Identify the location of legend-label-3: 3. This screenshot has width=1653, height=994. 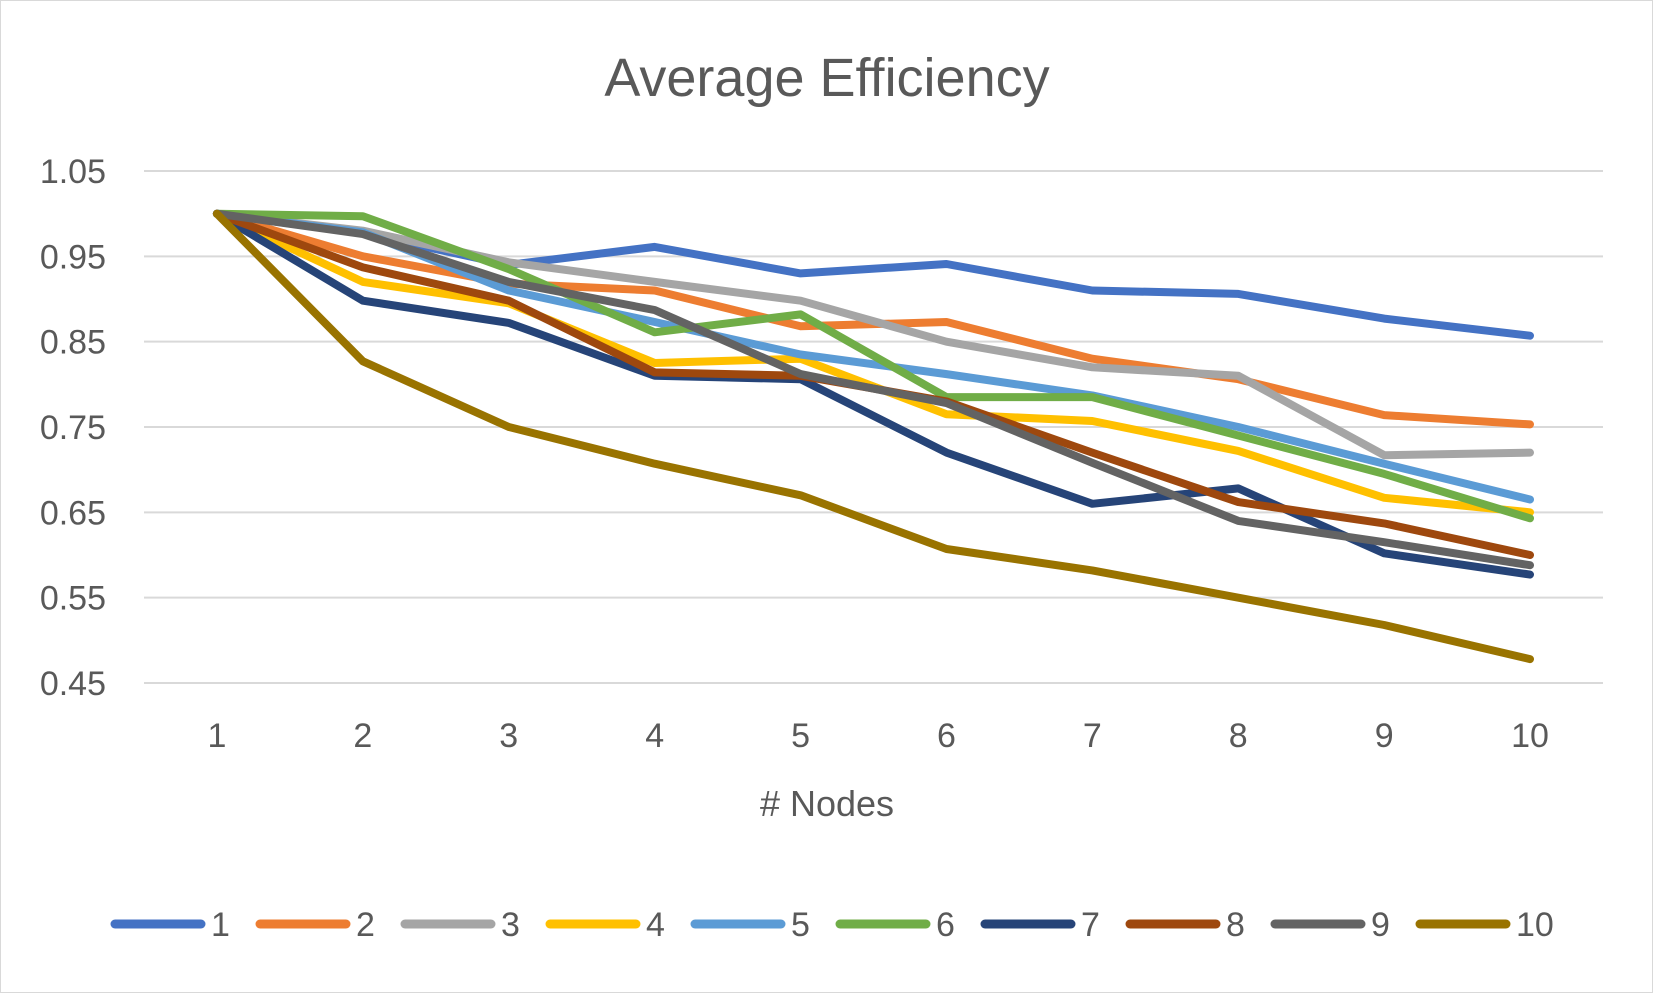
(510, 925).